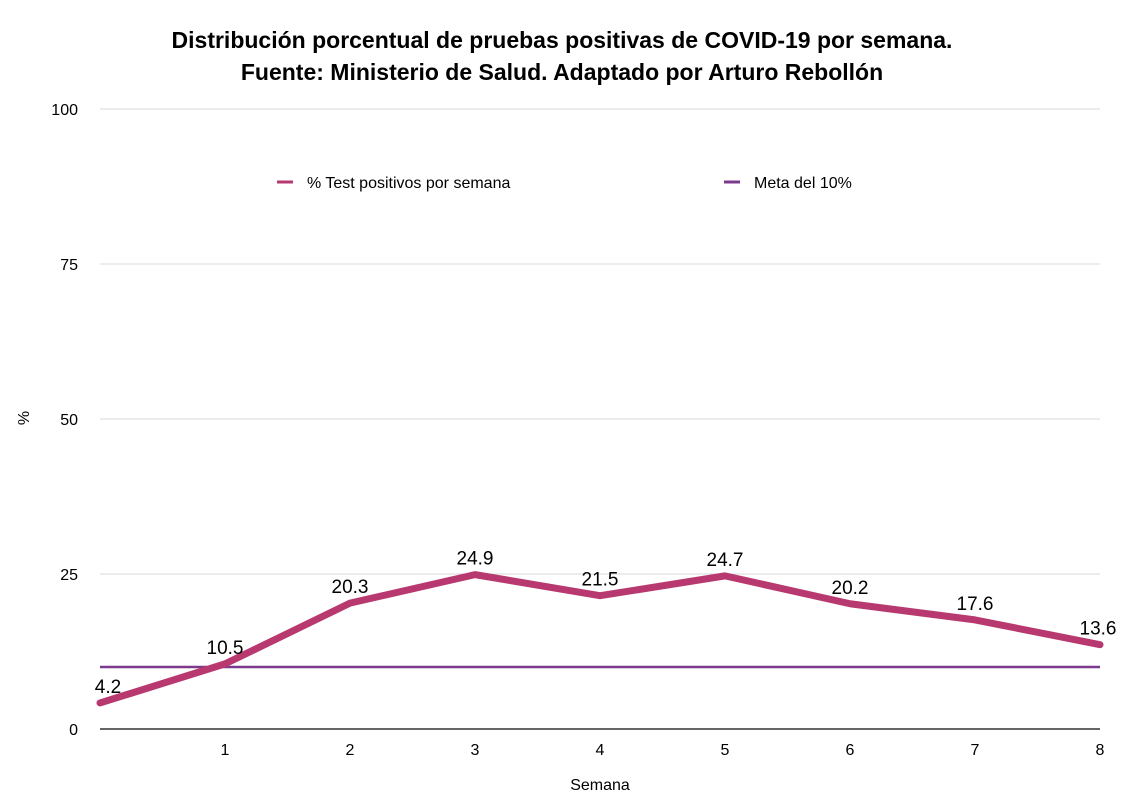  I want to click on data-label: 17.6, so click(975, 604).